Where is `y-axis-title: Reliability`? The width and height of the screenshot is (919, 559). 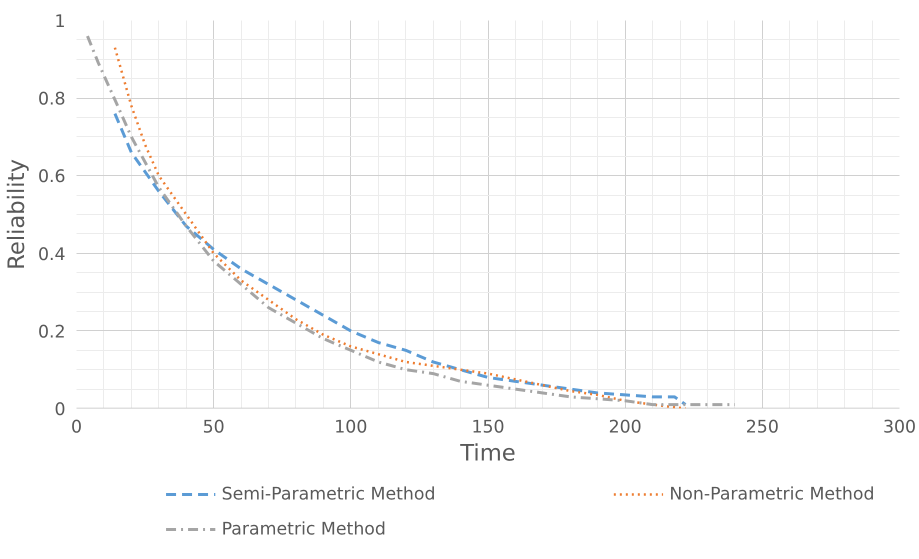
y-axis-title: Reliability is located at coordinates (17, 214).